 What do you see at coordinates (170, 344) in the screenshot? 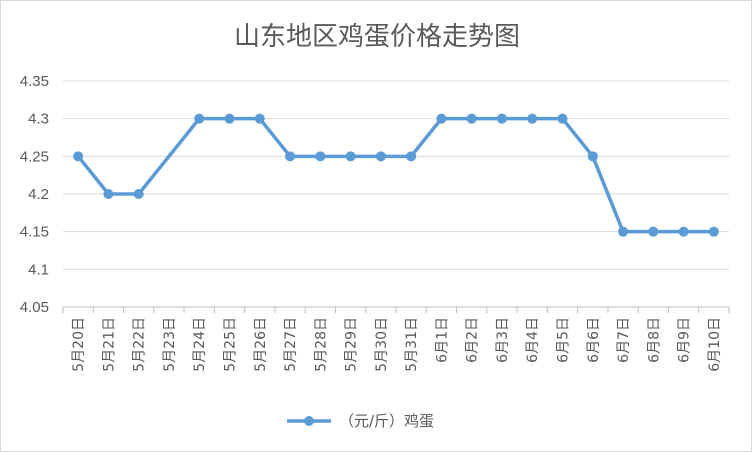
I see `x-tick-label: 5月23日` at bounding box center [170, 344].